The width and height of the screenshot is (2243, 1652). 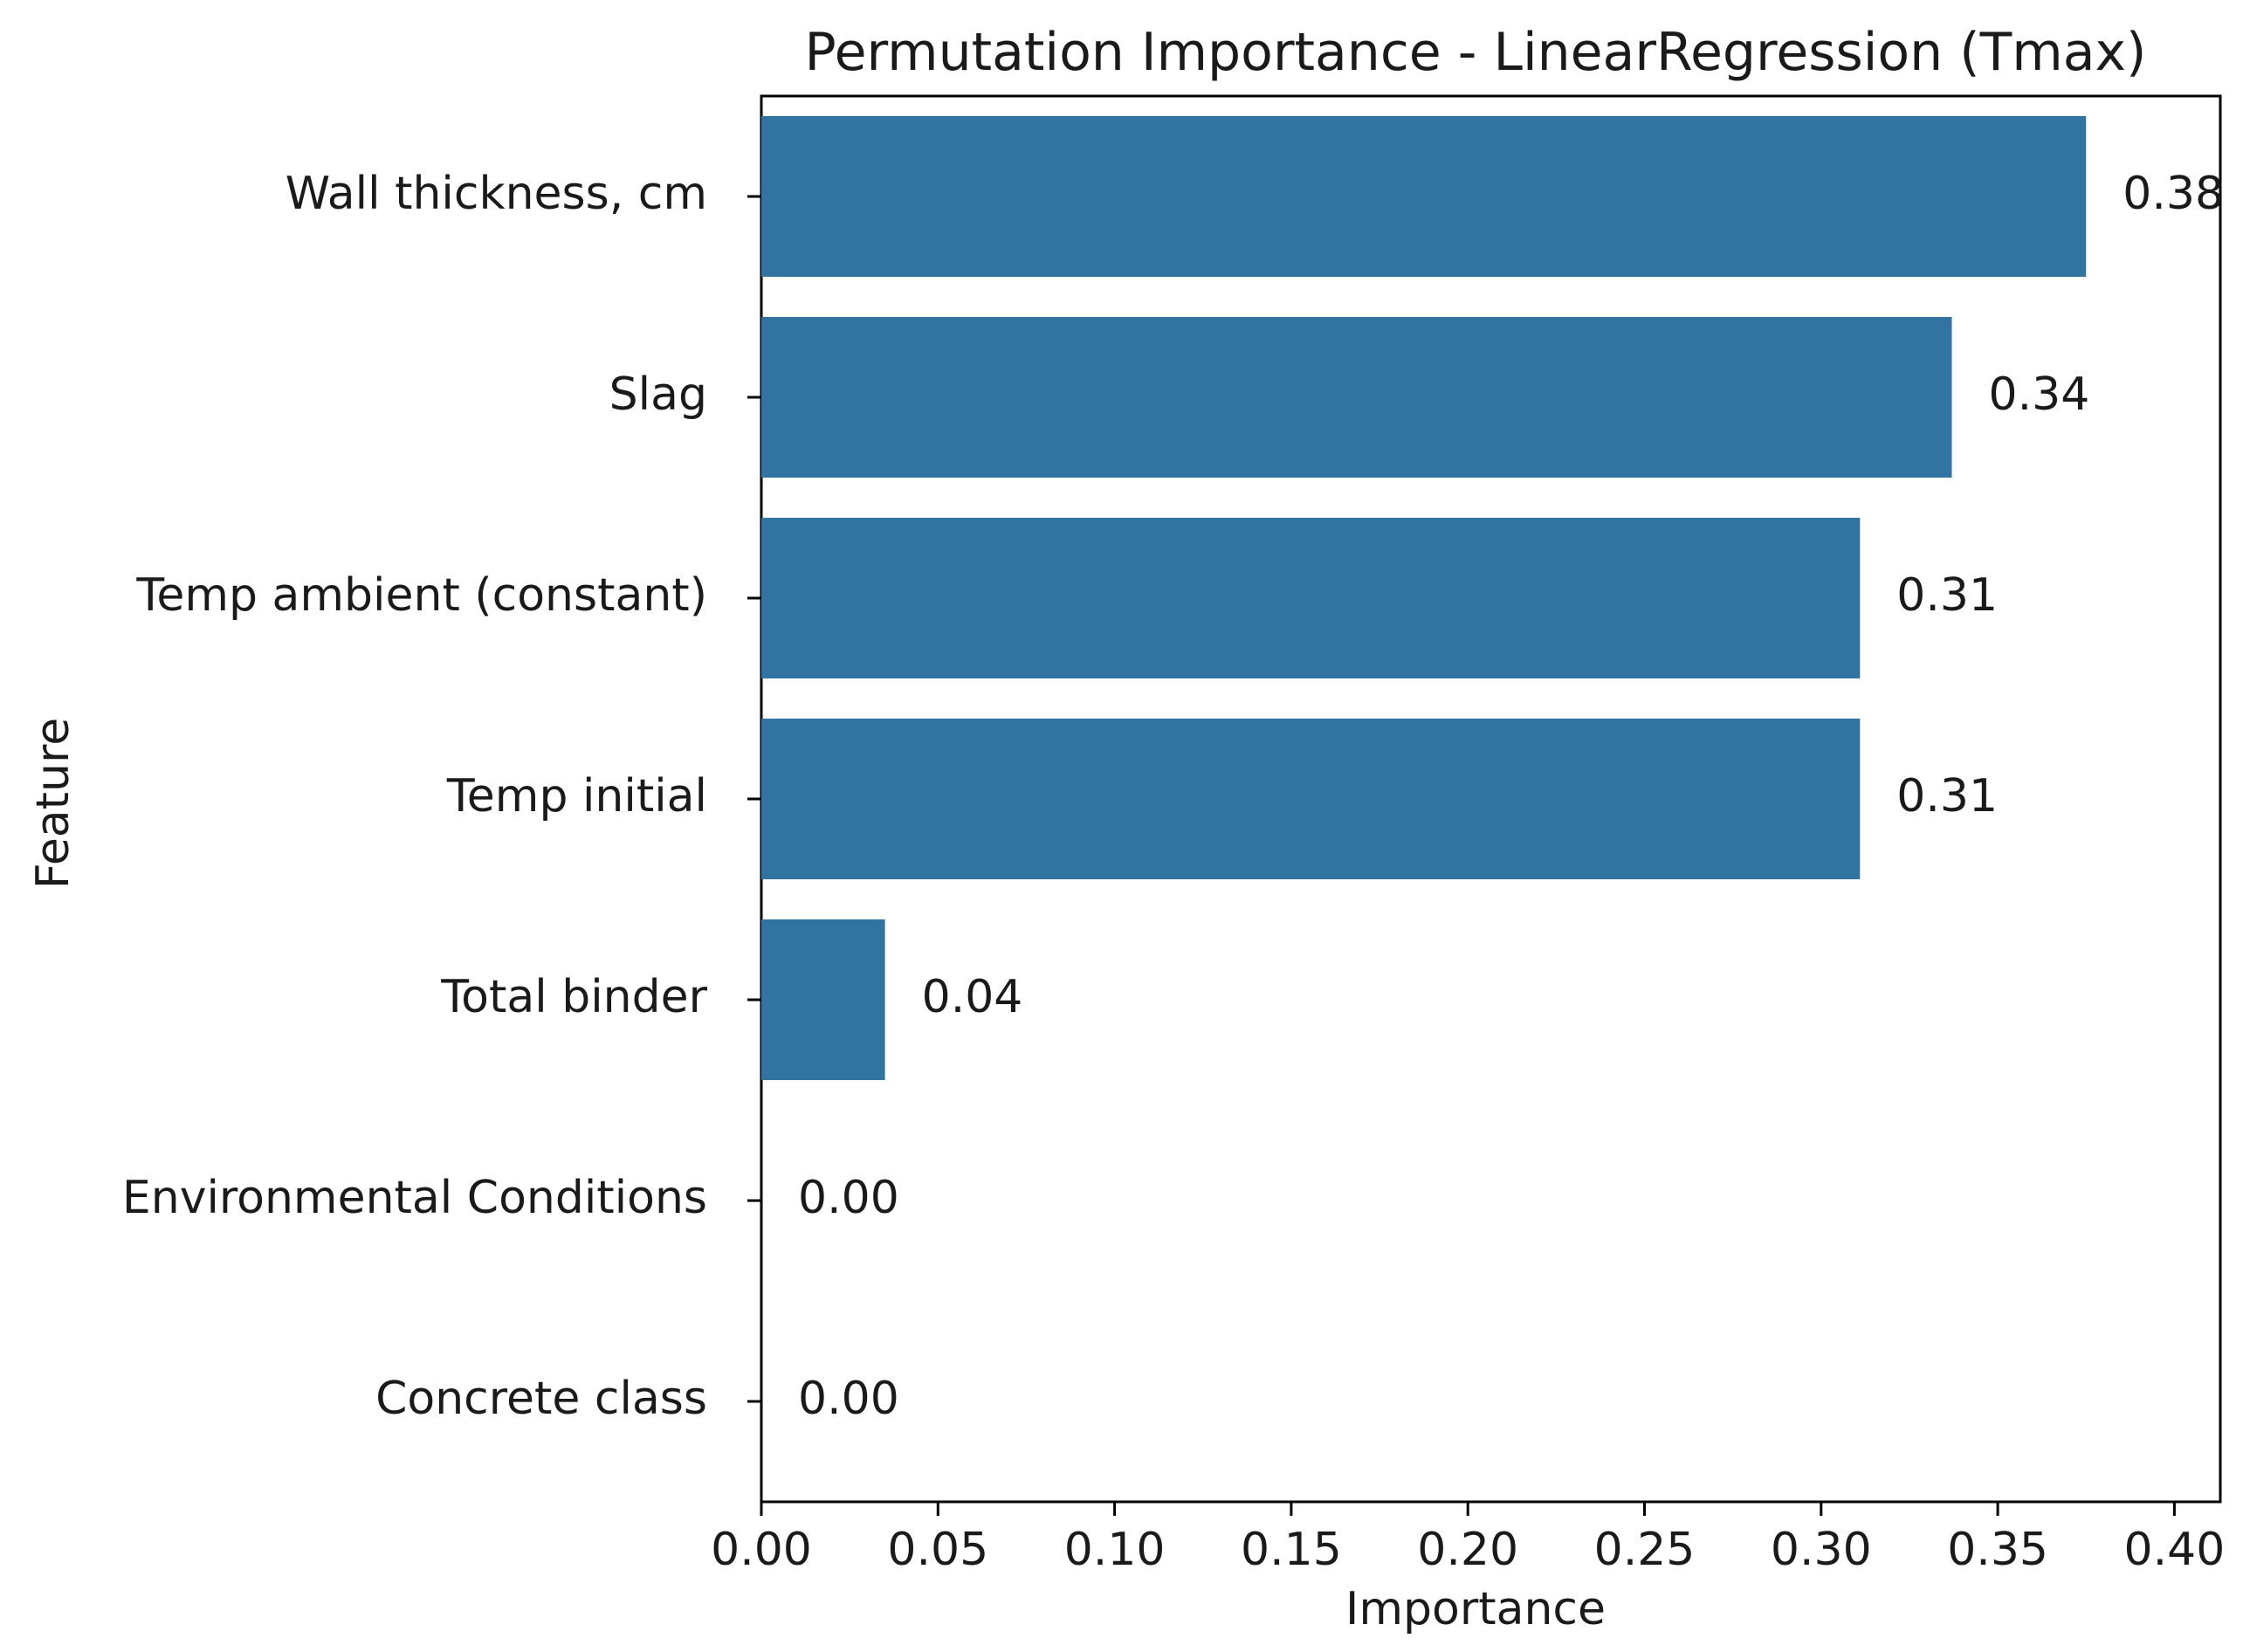 I want to click on x-tick-label: 0.10, so click(x=1115, y=1550).